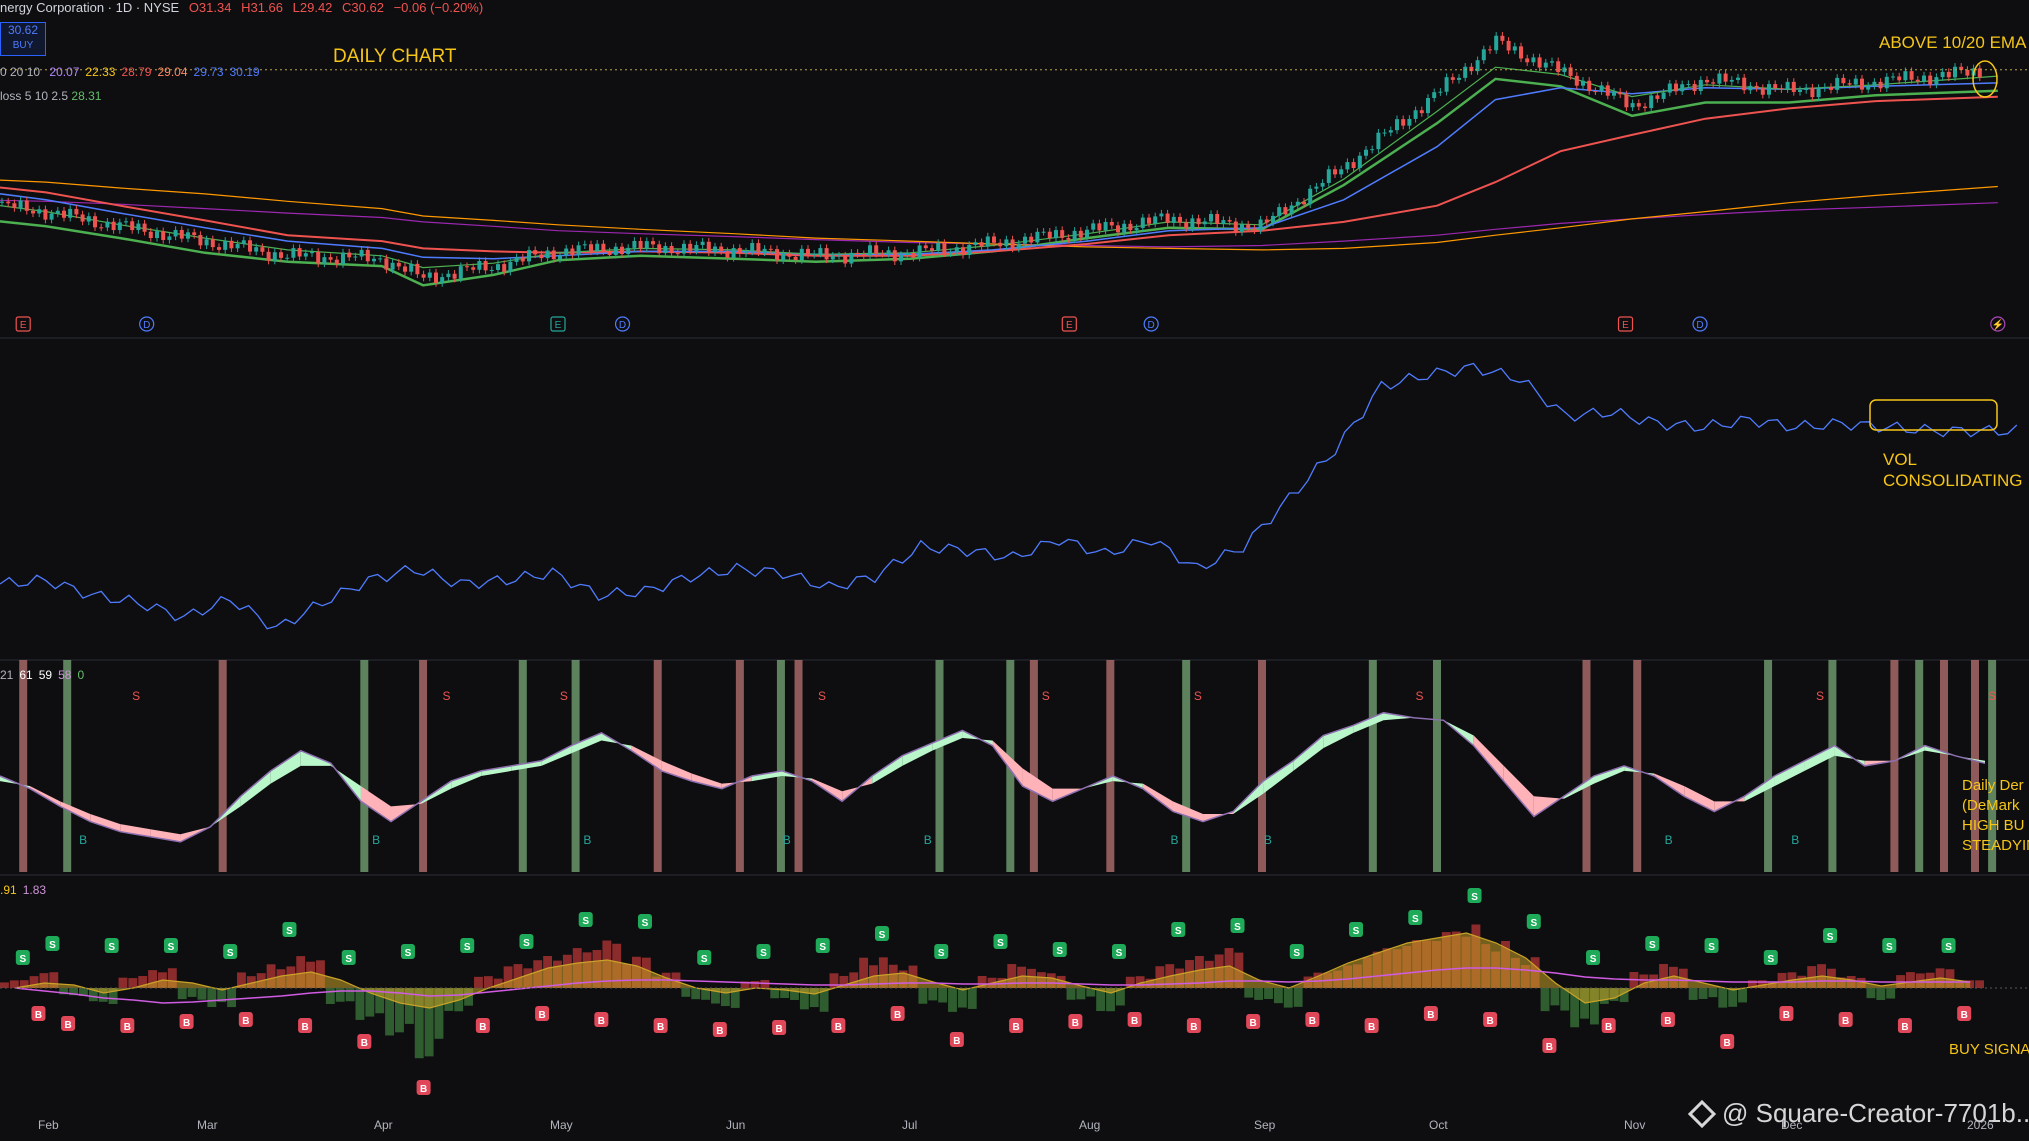 The width and height of the screenshot is (2029, 1141). Describe the element at coordinates (83, 840) in the screenshot. I see `demark-b-label: B` at that location.